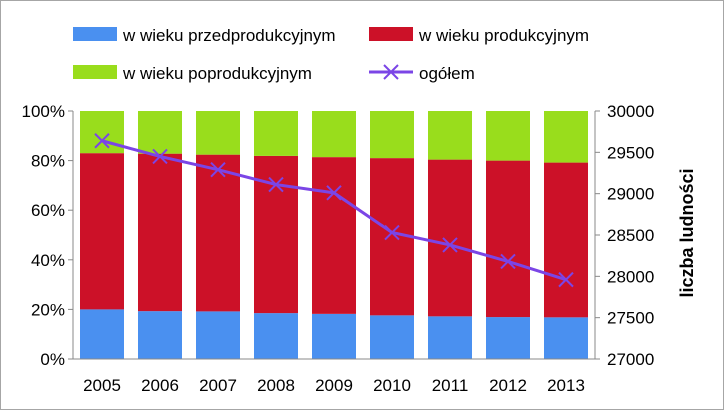 The width and height of the screenshot is (726, 412). What do you see at coordinates (508, 385) in the screenshot?
I see `x-tick-label-2012: 2012` at bounding box center [508, 385].